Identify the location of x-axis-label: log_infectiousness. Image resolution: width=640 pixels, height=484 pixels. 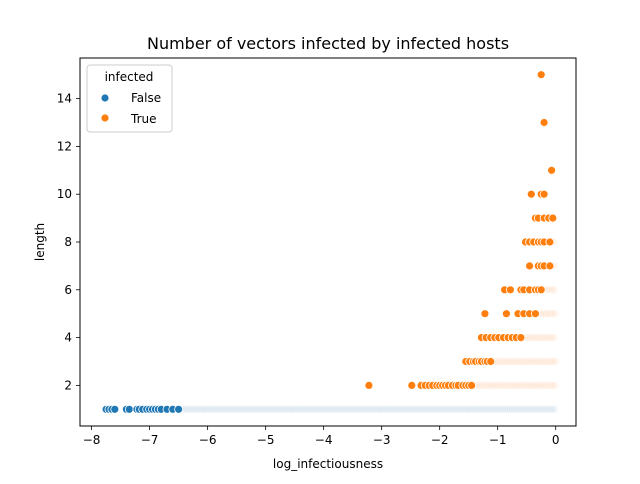
(328, 464).